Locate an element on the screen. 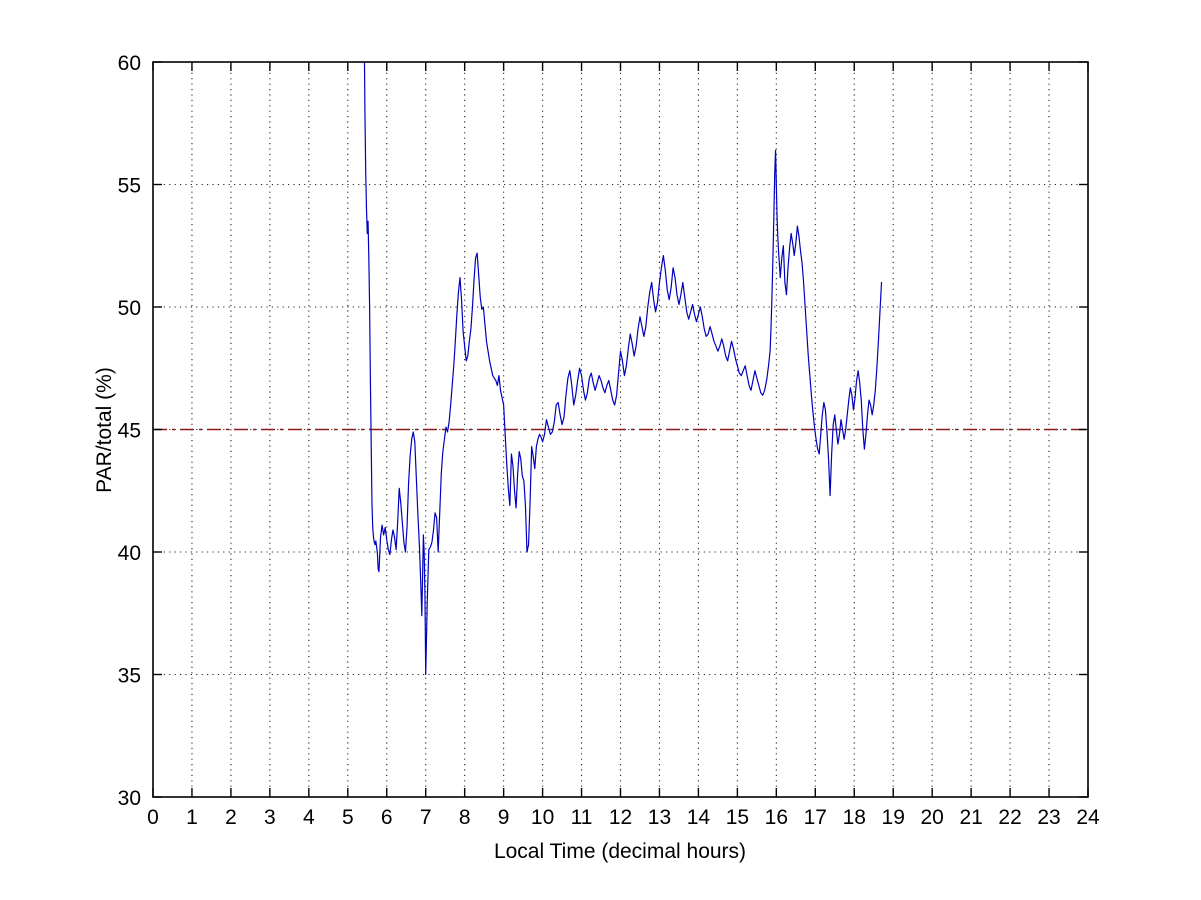 Image resolution: width=1201 pixels, height=900 pixels. x-tick-label: 23 is located at coordinates (1048, 817).